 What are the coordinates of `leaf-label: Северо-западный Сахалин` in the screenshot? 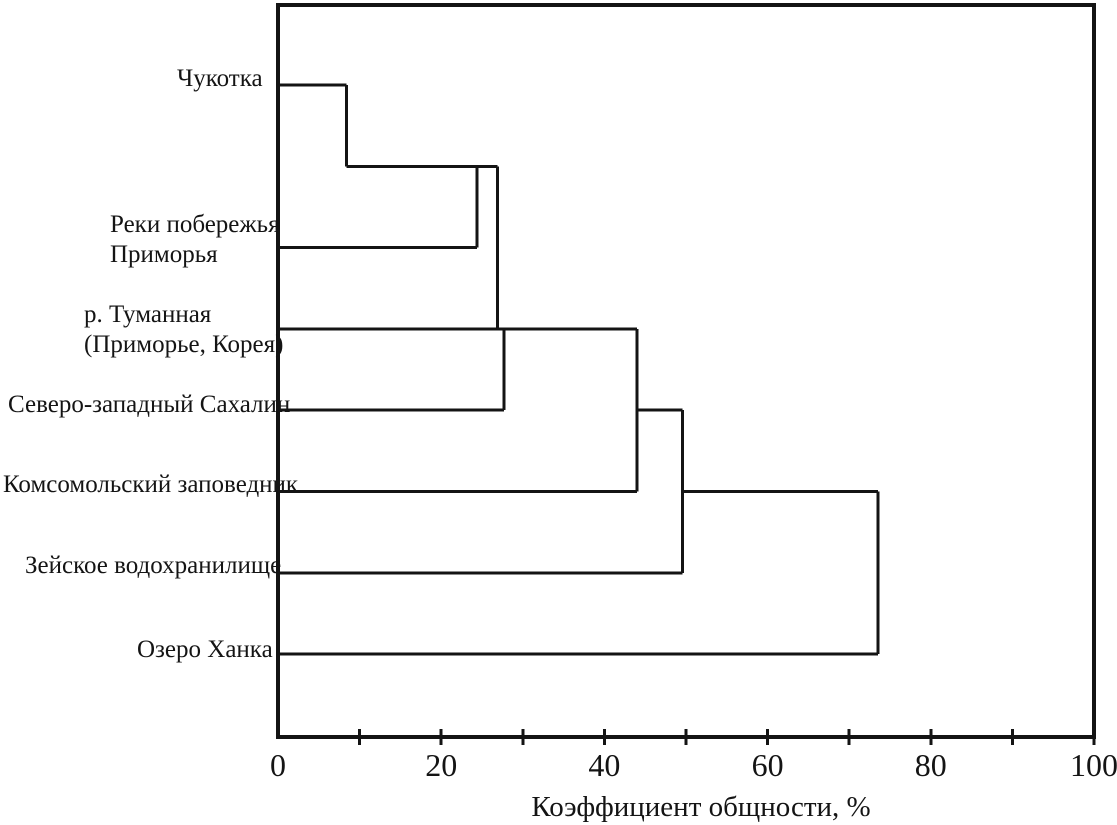 It's located at (149, 404).